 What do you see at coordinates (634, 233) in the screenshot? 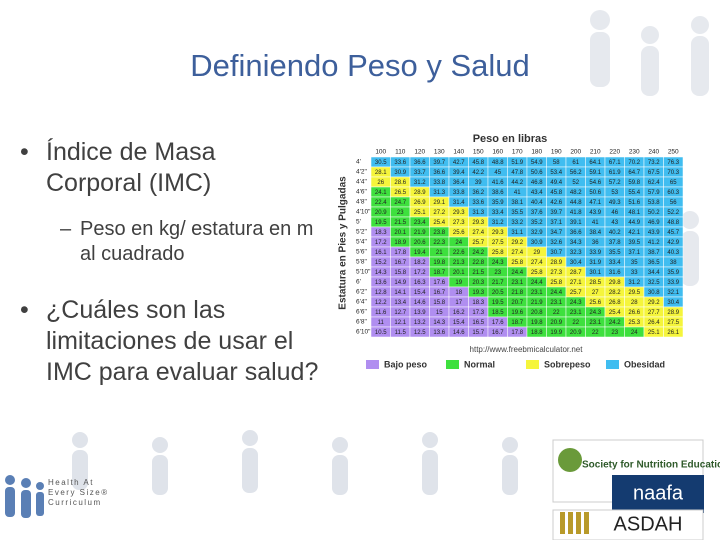
I see `bmi-value: 42.1` at bounding box center [634, 233].